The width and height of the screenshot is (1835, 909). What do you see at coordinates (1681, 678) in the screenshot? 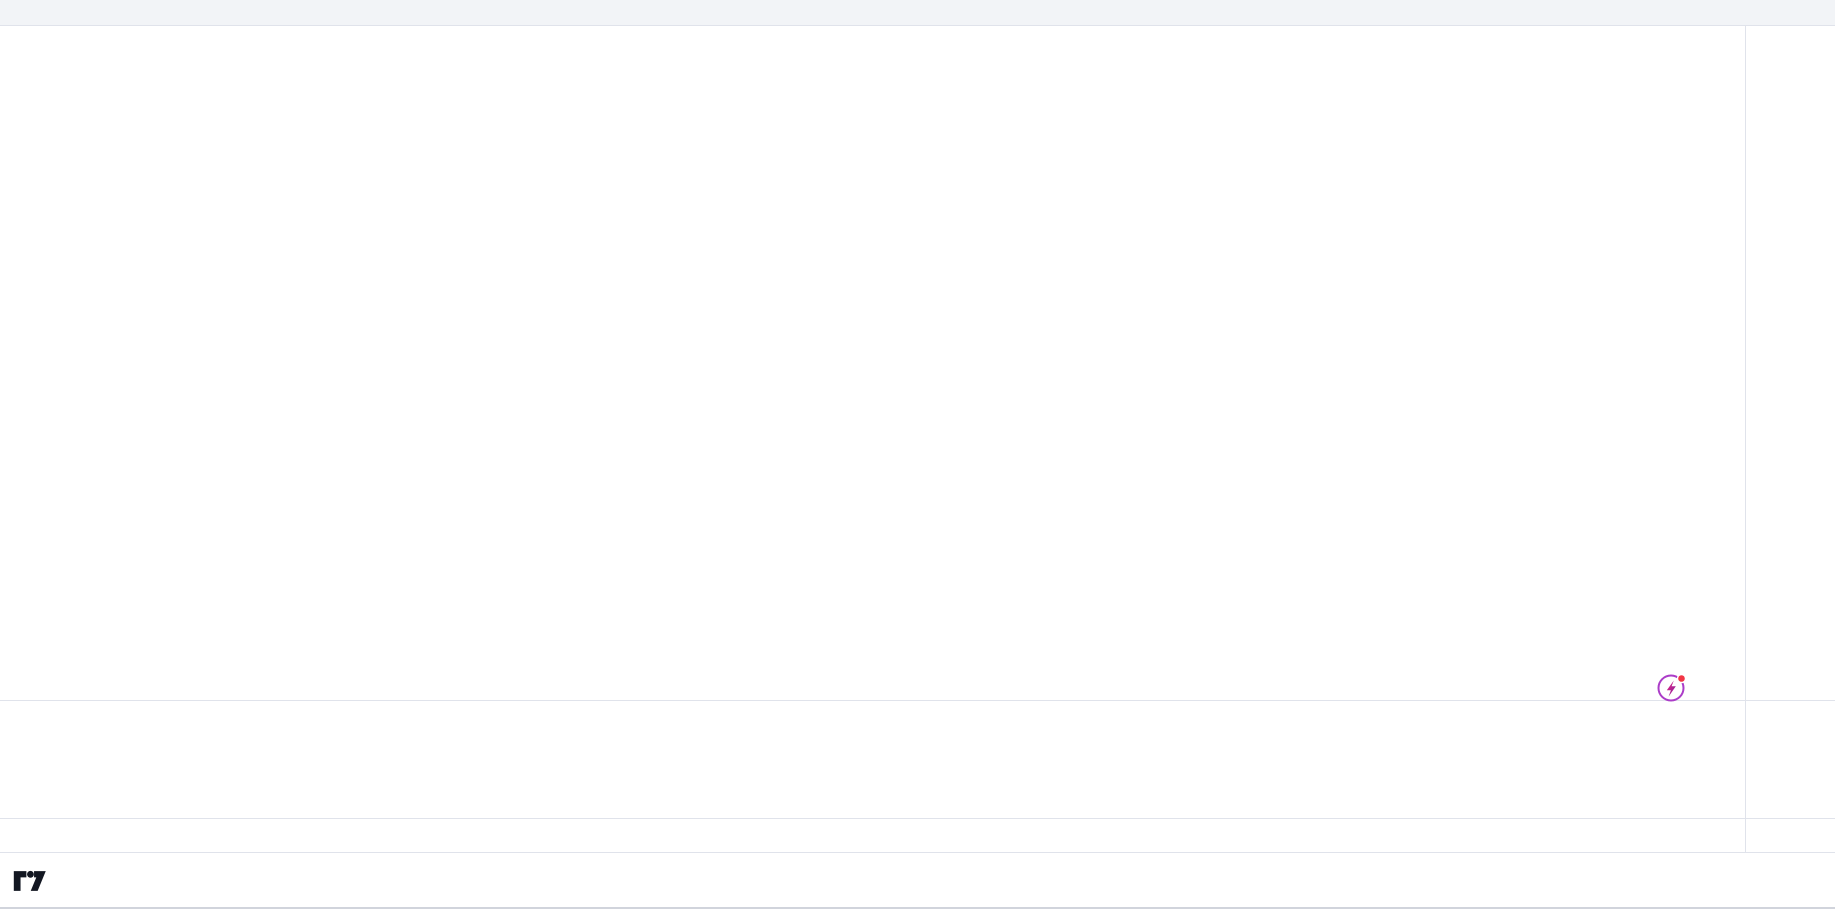
I see `notification-dot` at bounding box center [1681, 678].